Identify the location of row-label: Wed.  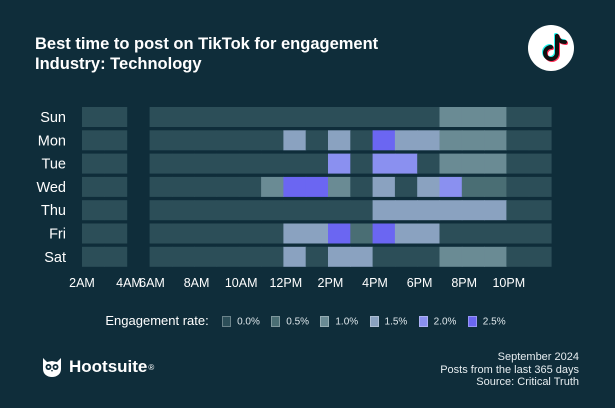
(51, 188).